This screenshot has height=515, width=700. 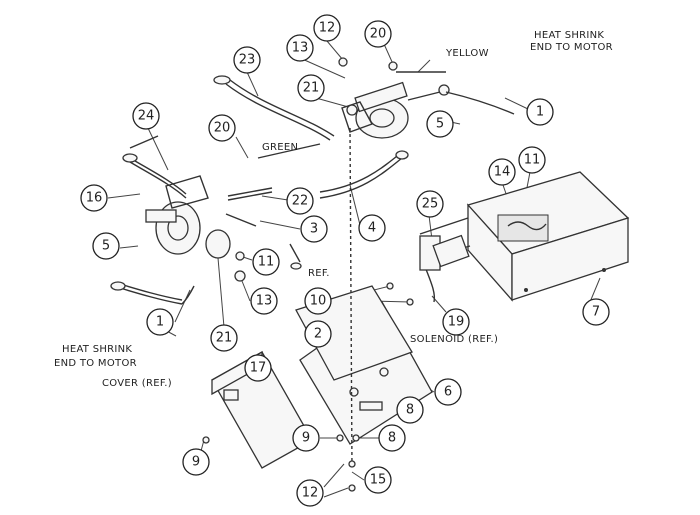 I want to click on svg-text: 14, so click(x=502, y=172).